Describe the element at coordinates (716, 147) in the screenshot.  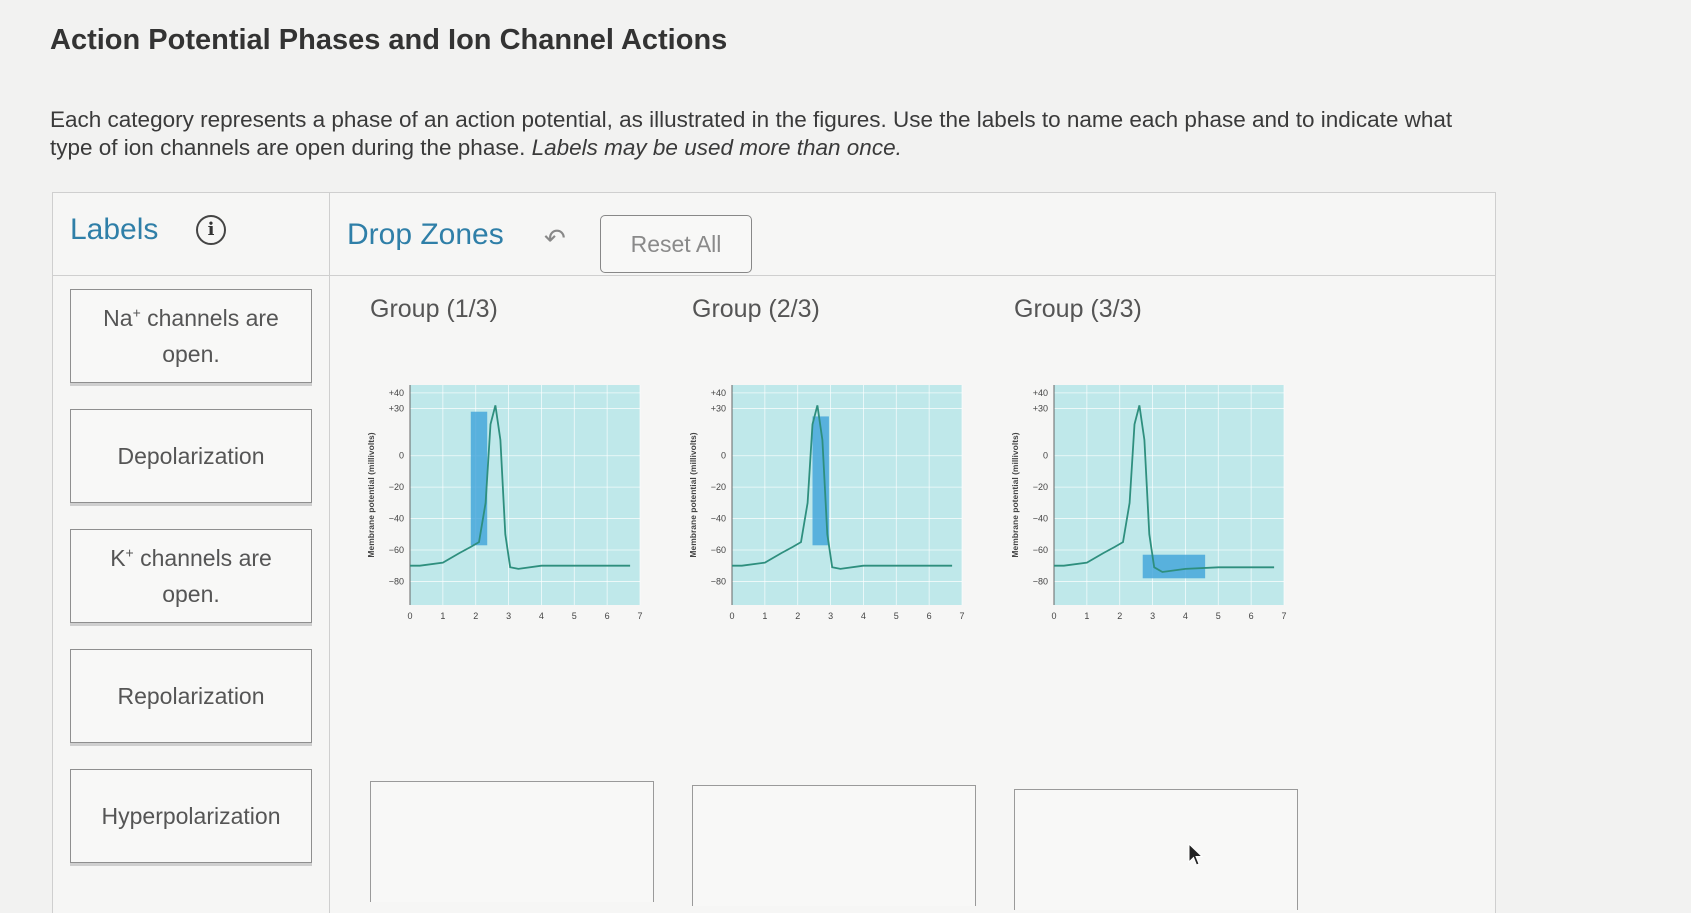
I see `instructions-note: Labels may be used more than once.` at that location.